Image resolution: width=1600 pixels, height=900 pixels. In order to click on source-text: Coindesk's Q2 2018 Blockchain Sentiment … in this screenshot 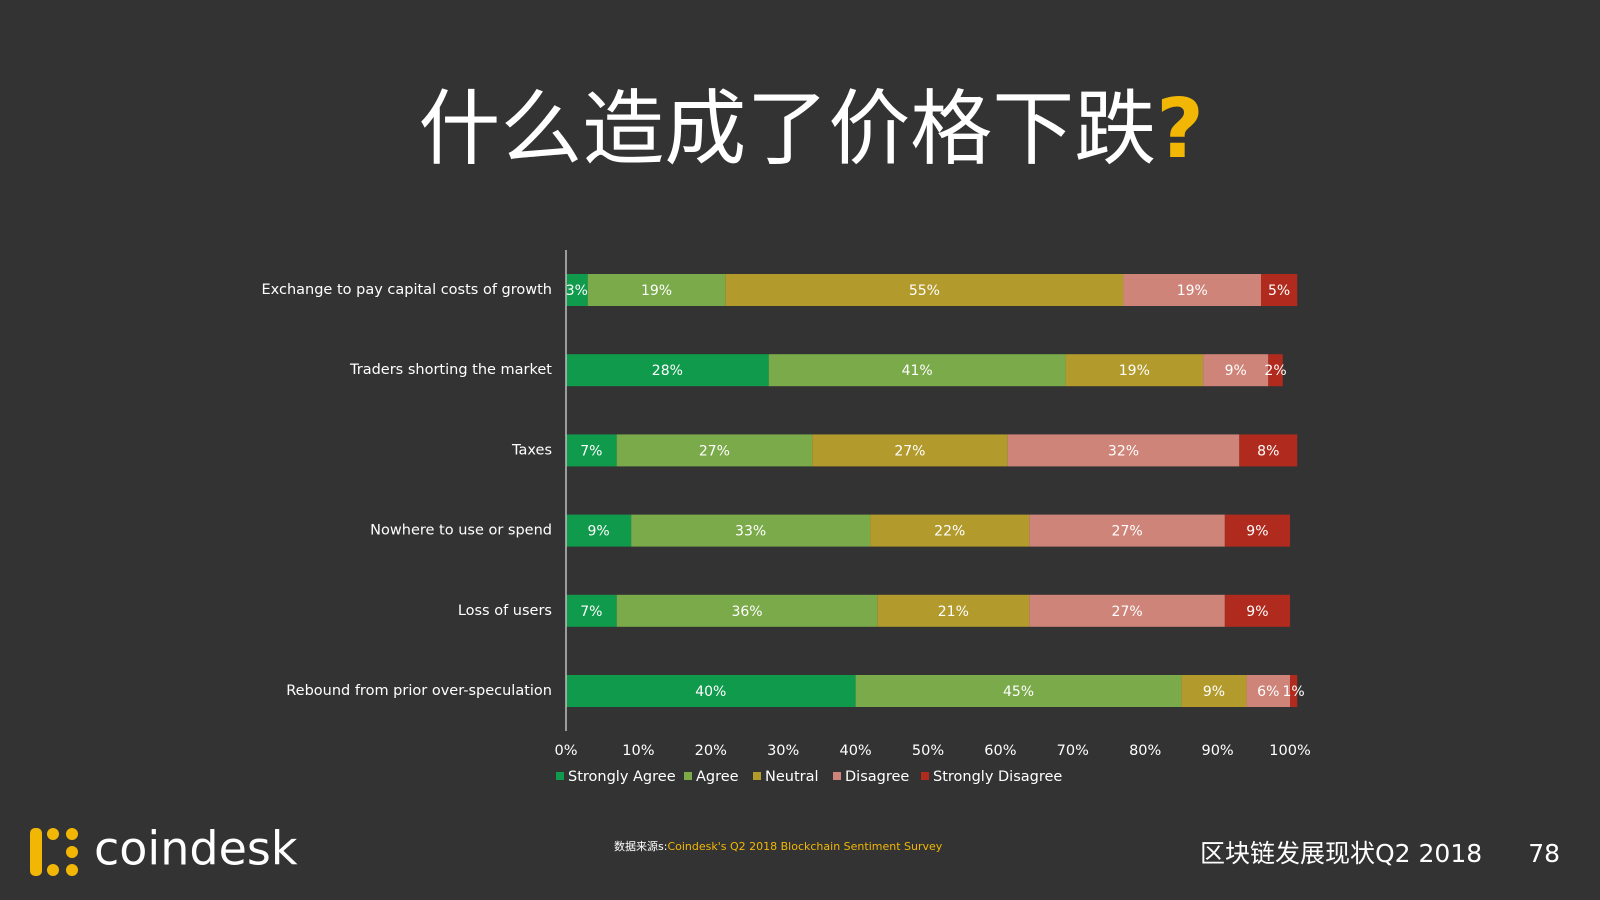, I will do `click(804, 846)`.